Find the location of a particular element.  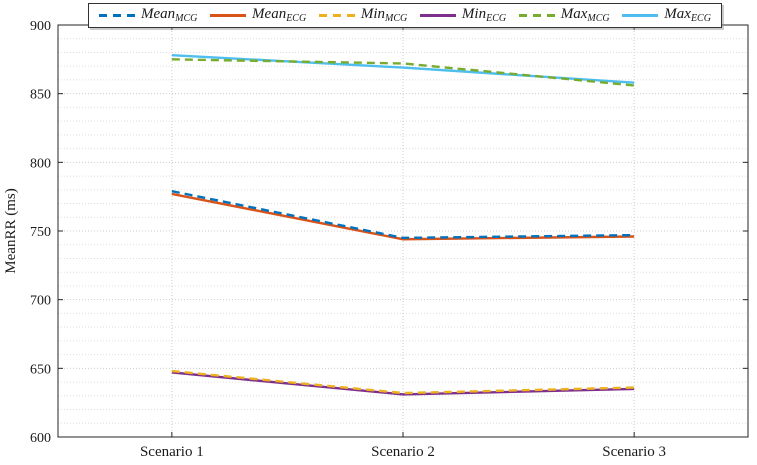

series-line-Mean_ECG is located at coordinates (403, 216).